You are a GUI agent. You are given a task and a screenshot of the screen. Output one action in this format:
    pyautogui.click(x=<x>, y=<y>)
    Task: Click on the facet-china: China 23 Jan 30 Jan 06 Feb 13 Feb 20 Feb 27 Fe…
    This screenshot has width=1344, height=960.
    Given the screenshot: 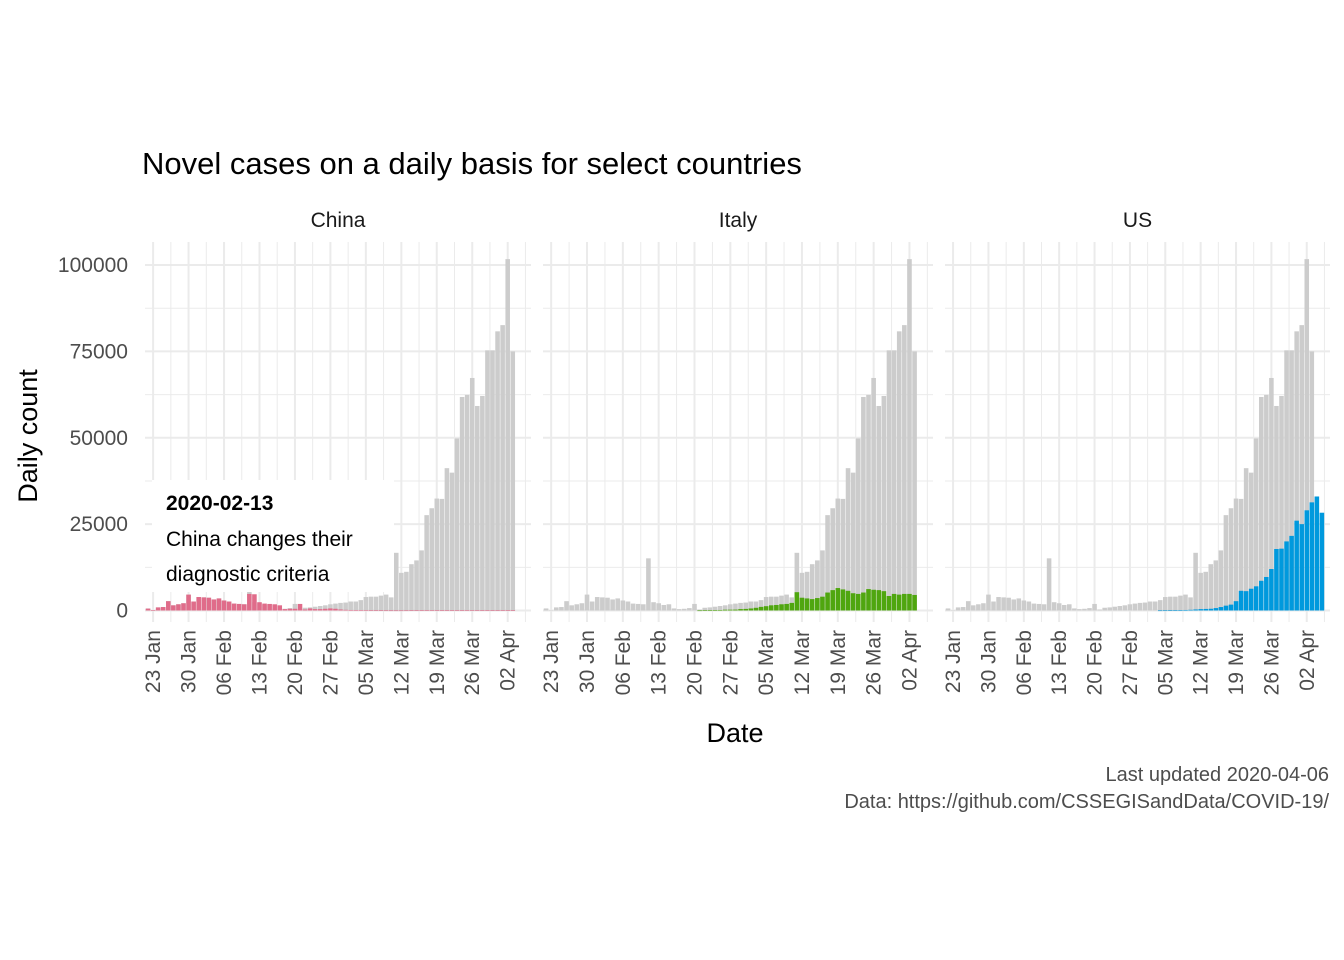 What is the action you would take?
    pyautogui.click(x=336, y=452)
    